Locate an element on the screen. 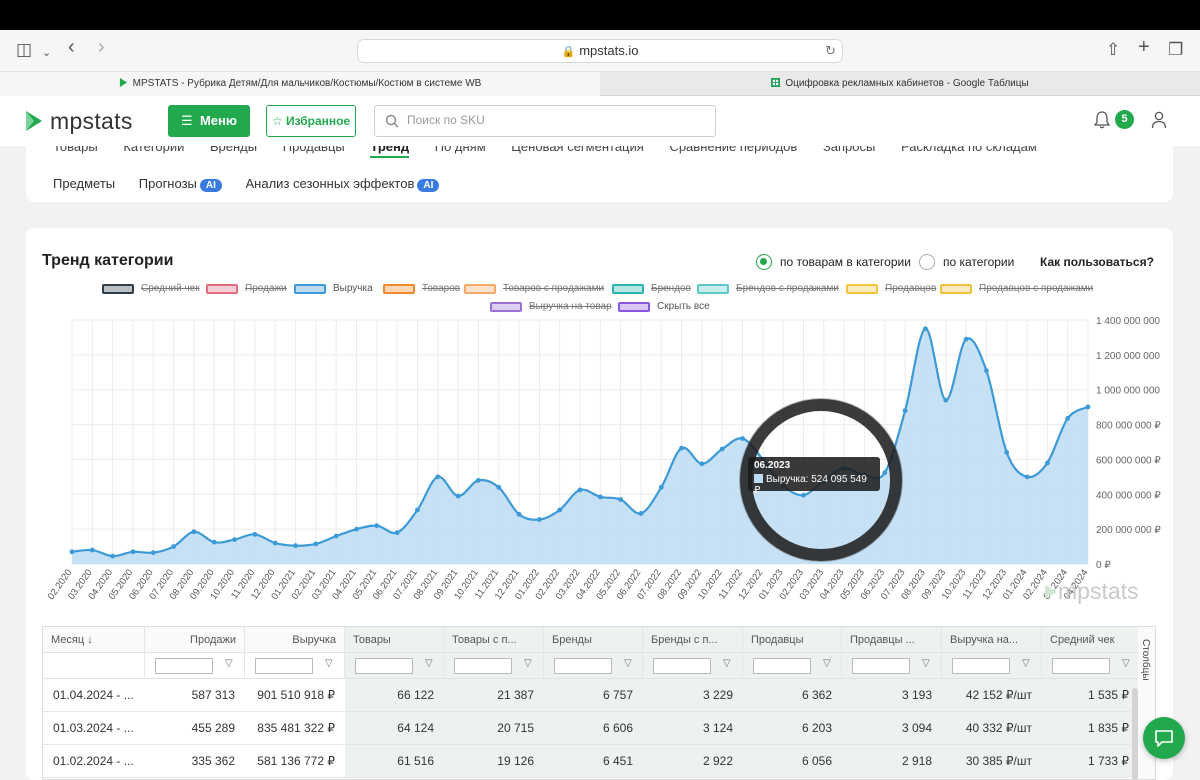 This screenshot has width=1200, height=780. table-cell: 581 136 772 ₽ is located at coordinates (296, 761).